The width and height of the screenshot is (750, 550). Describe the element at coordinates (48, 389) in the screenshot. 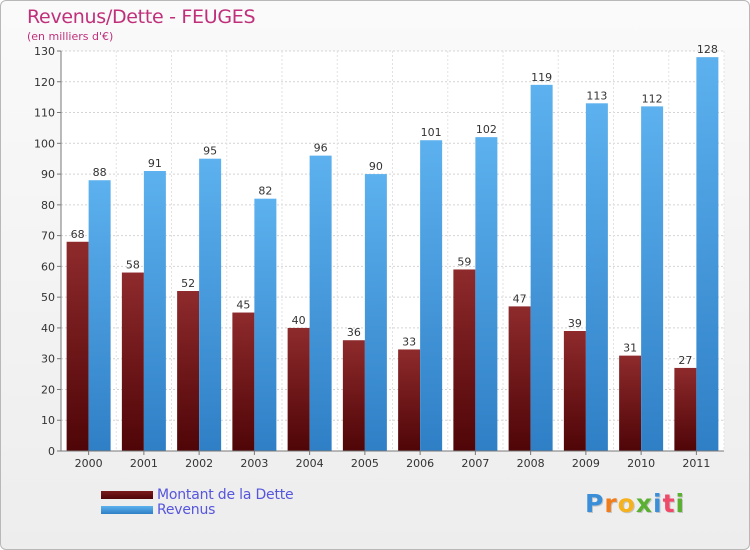

I see `y-tick-label: 20` at that location.